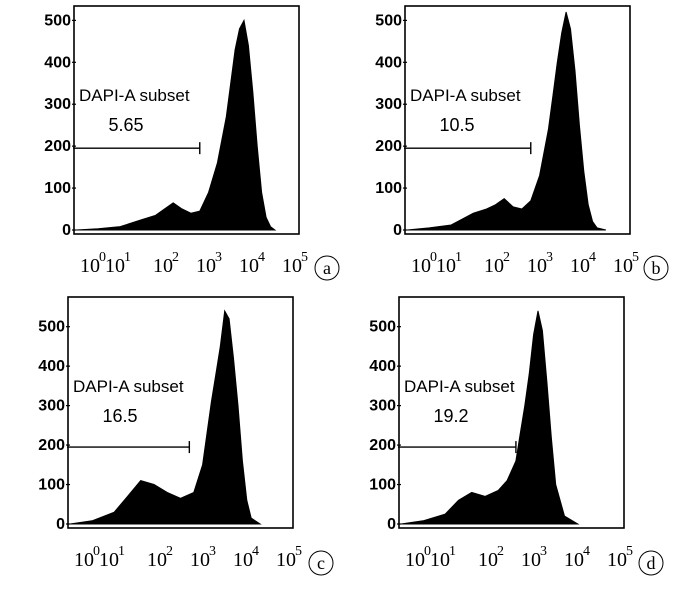 The width and height of the screenshot is (700, 589). I want to click on gate-value: 19.2, so click(450, 416).